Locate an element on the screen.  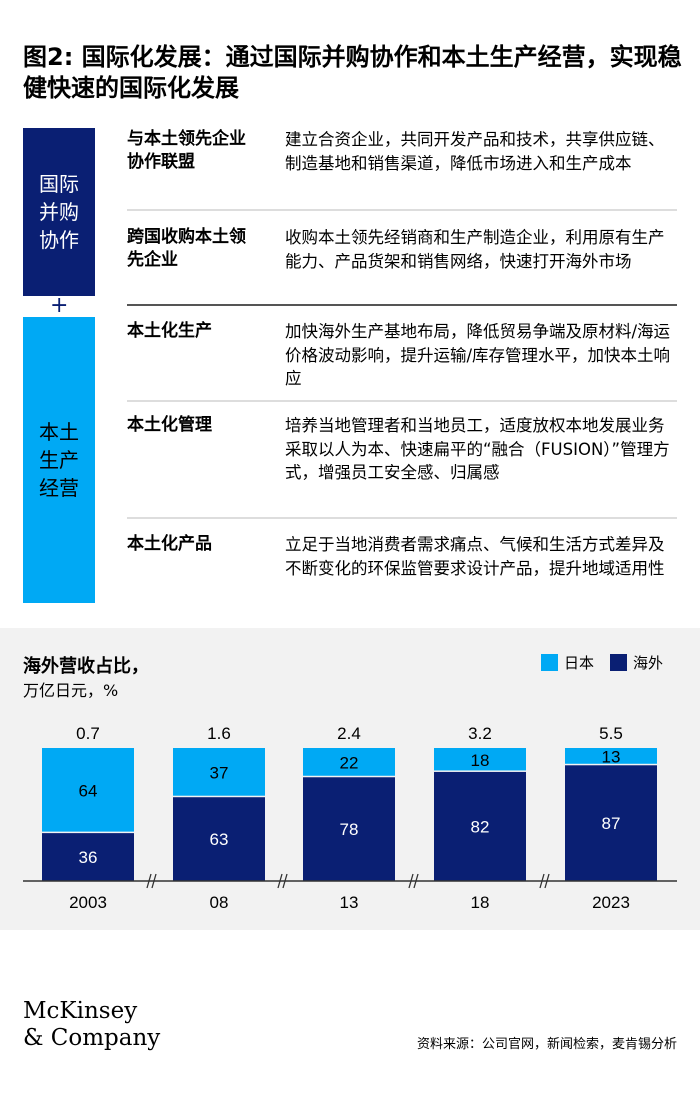
data-label-overseas: 63 is located at coordinates (219, 839).